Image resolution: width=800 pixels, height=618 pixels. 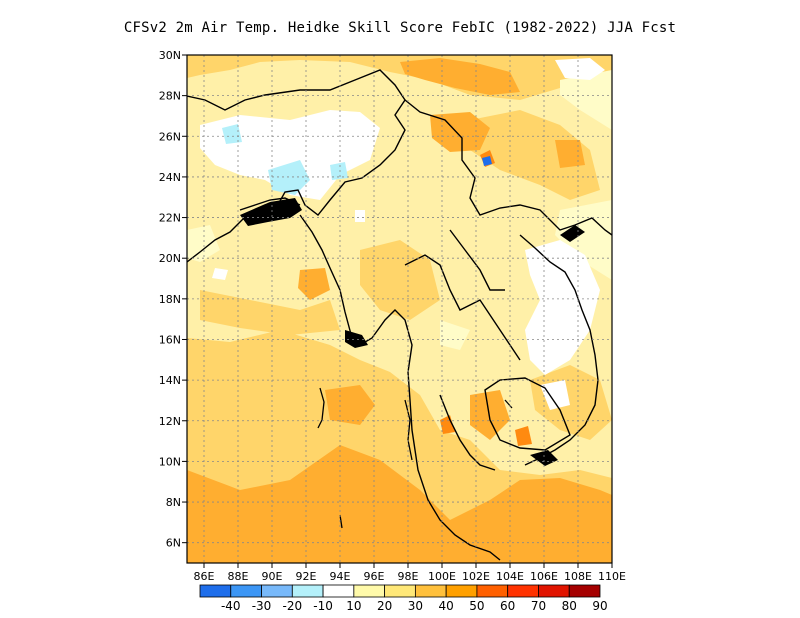 I want to click on region-40-50-south, so click(x=399, y=504).